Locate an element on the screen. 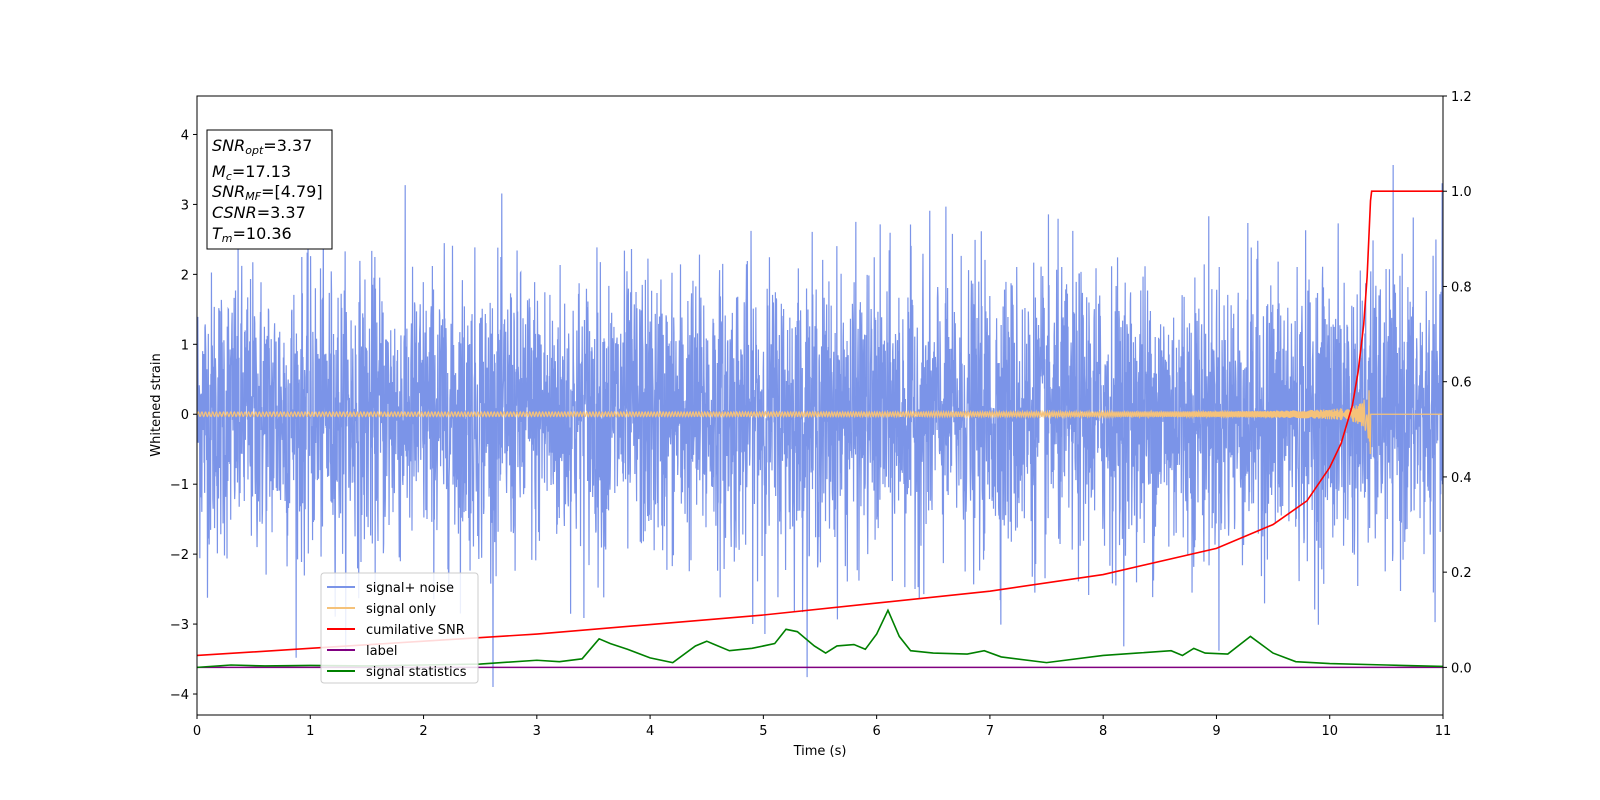  y-right-tick-label: 0.6 is located at coordinates (1461, 383).